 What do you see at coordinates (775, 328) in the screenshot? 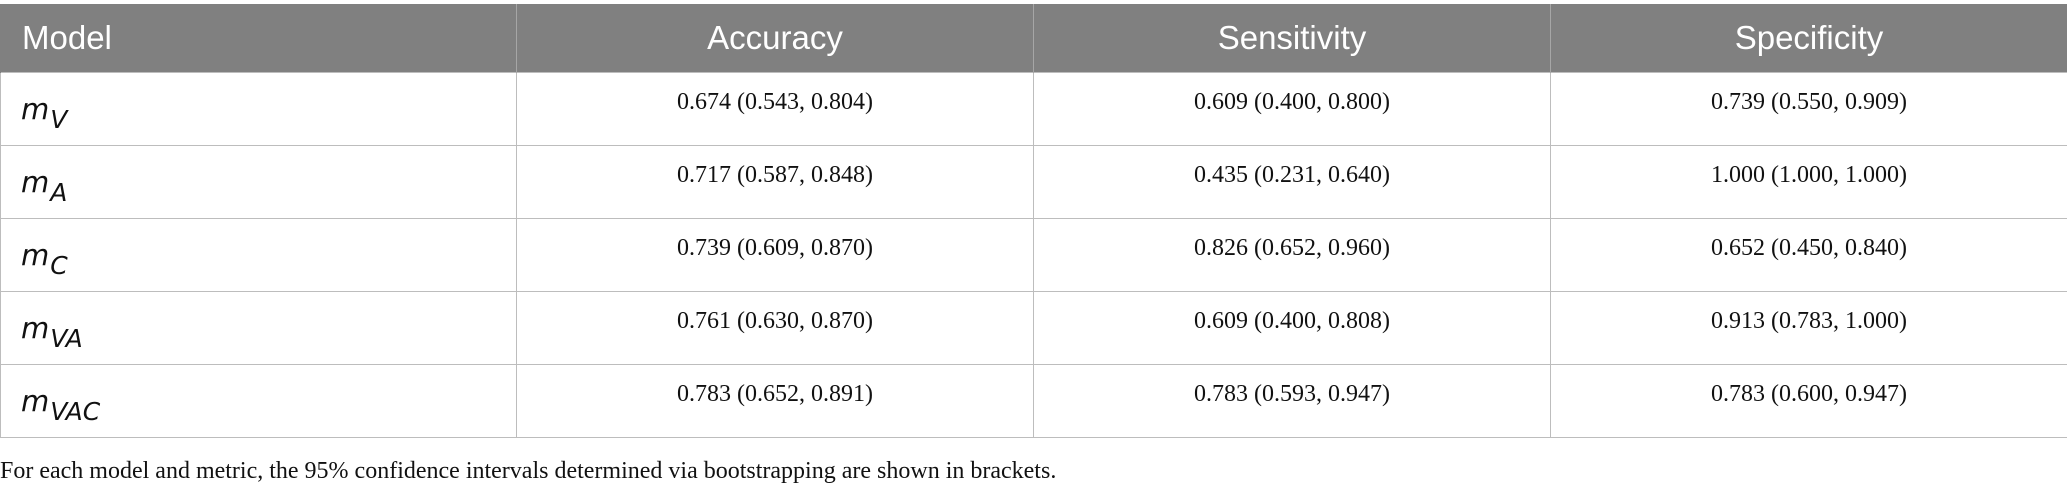
I see `accuracy-cell: 0.761 (0.630, 0.870)` at bounding box center [775, 328].